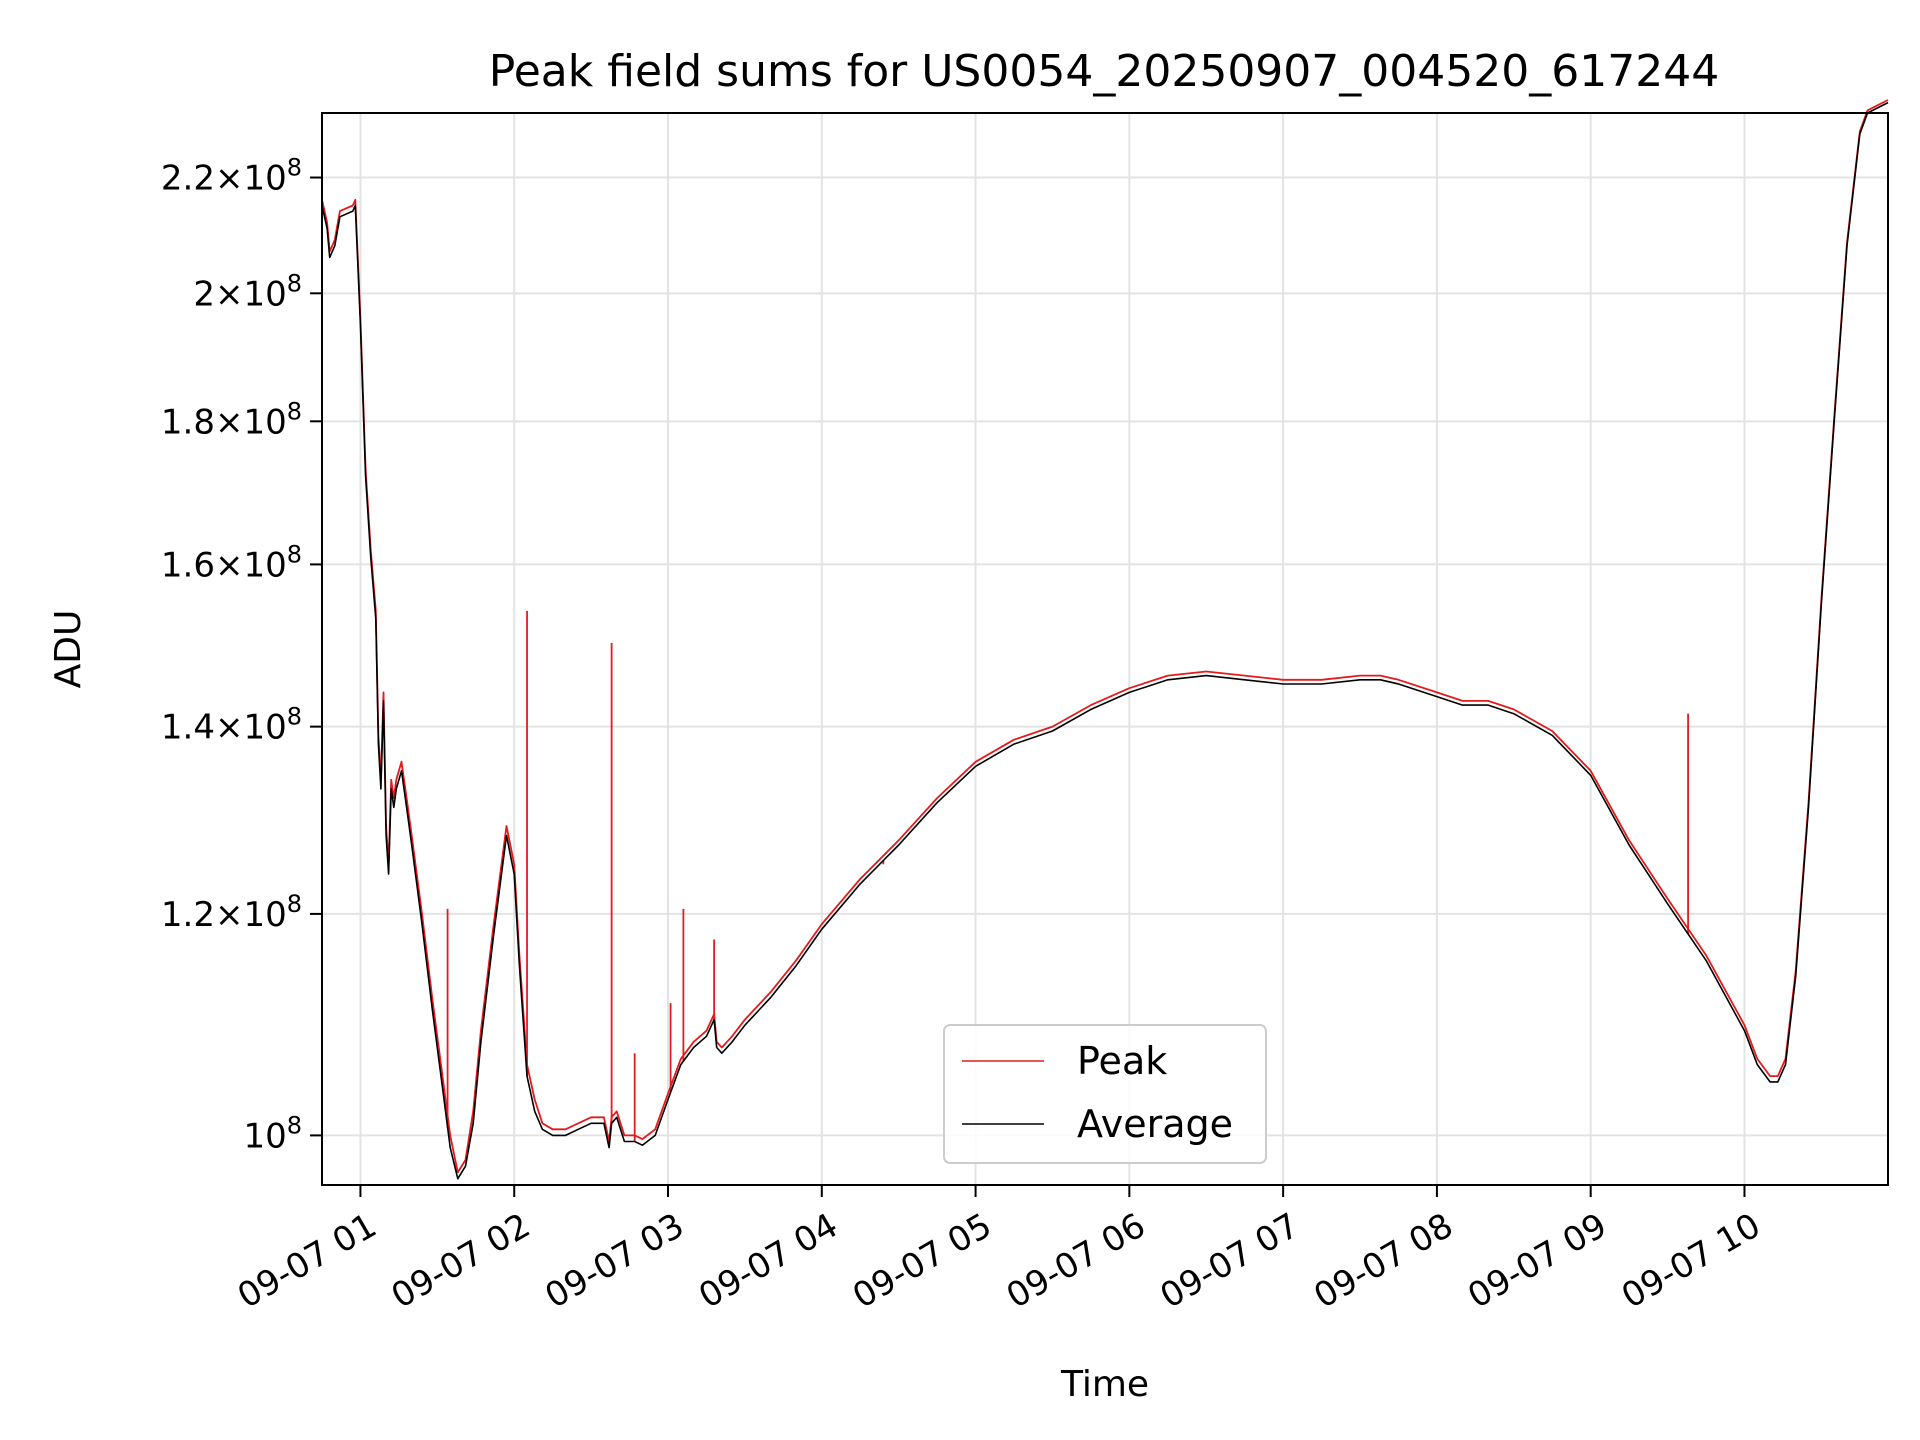 This screenshot has height=1440, width=1920. Describe the element at coordinates (231, 725) in the screenshot. I see `y-tick-label: 1.4×108` at that location.